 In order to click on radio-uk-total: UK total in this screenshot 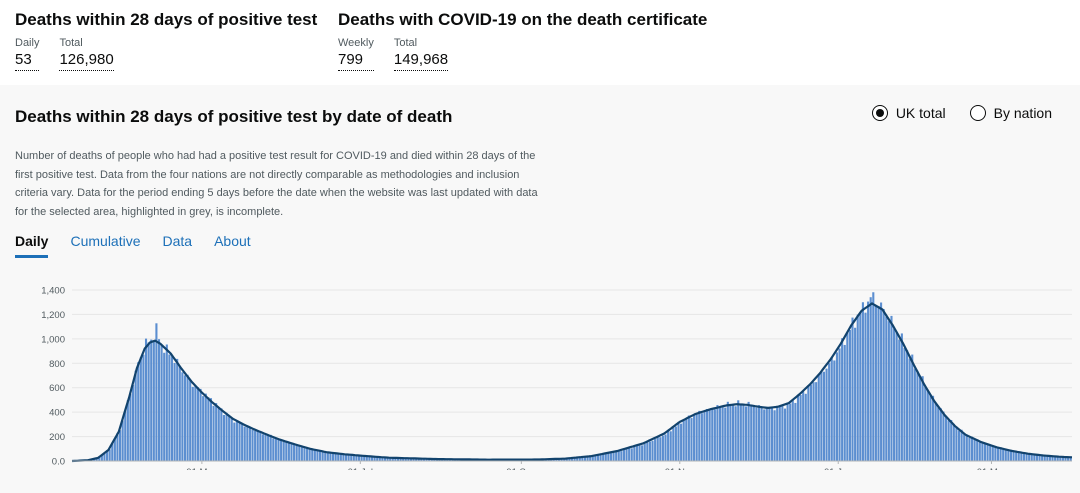, I will do `click(908, 113)`.